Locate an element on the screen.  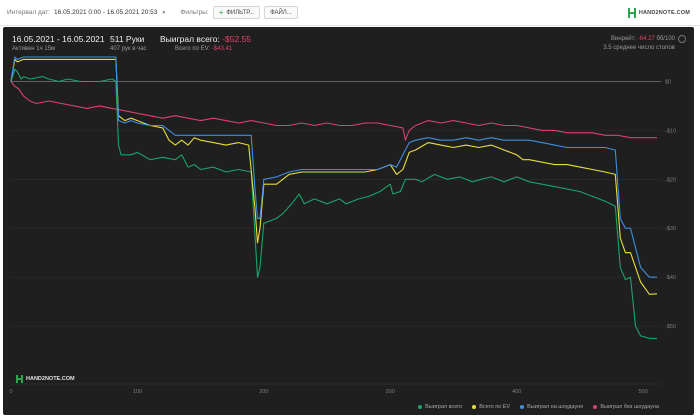
y-tick-label: -$50 is located at coordinates (670, 327).